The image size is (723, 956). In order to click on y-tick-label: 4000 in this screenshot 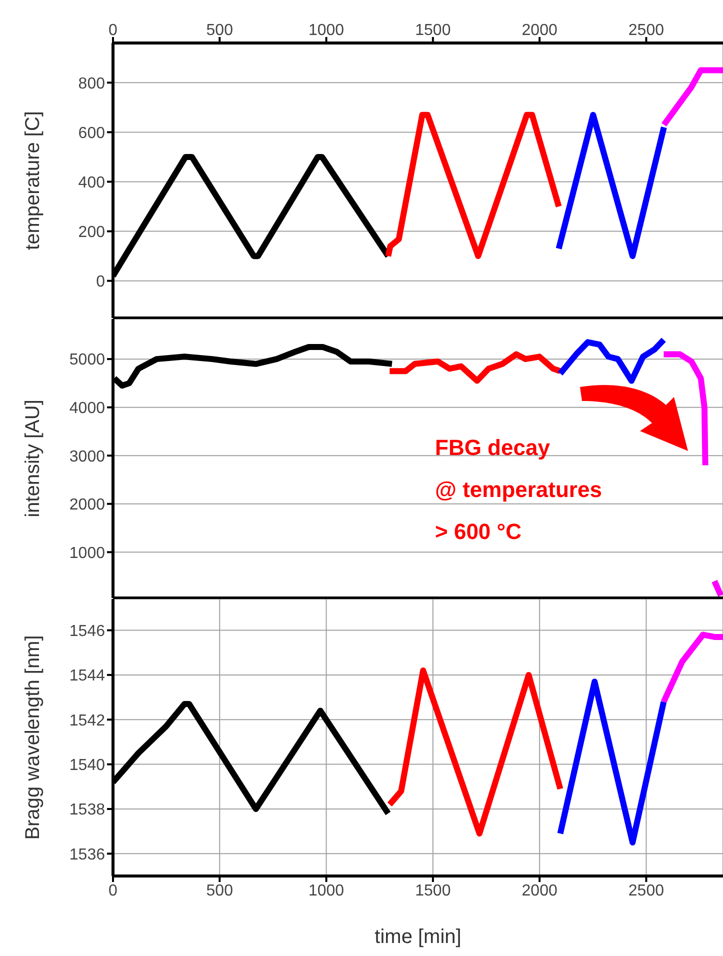, I will do `click(87, 409)`.